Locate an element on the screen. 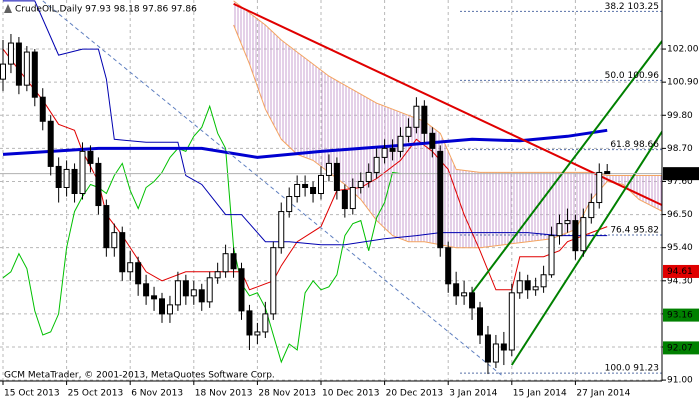 The height and width of the screenshot is (402, 700). price-label: 97.86 is located at coordinates (680, 174).